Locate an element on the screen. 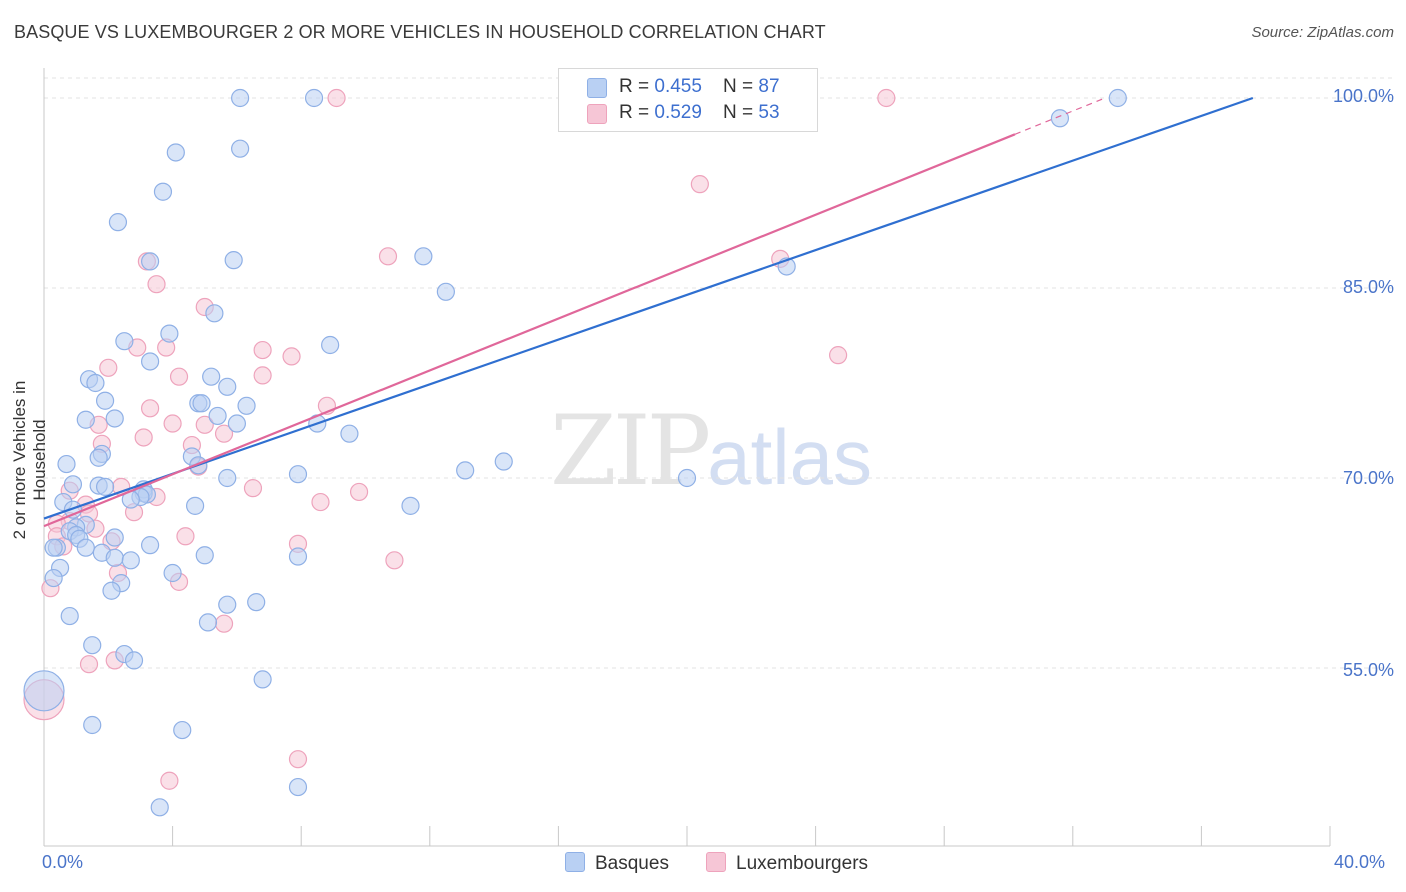 This screenshot has width=1406, height=892. legend-n-value-basques: 87 is located at coordinates (769, 86).